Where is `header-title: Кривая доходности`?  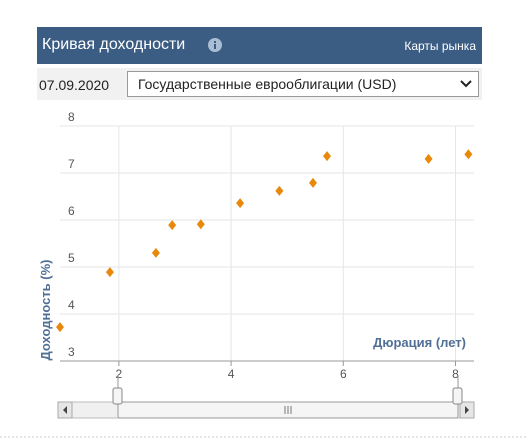 header-title: Кривая доходности is located at coordinates (114, 44).